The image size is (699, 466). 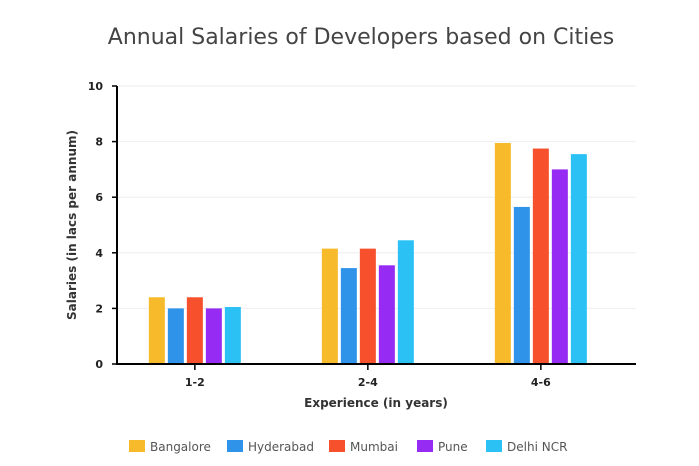 I want to click on y-axis-label: Salaries (in lacs per annum), so click(x=72, y=225).